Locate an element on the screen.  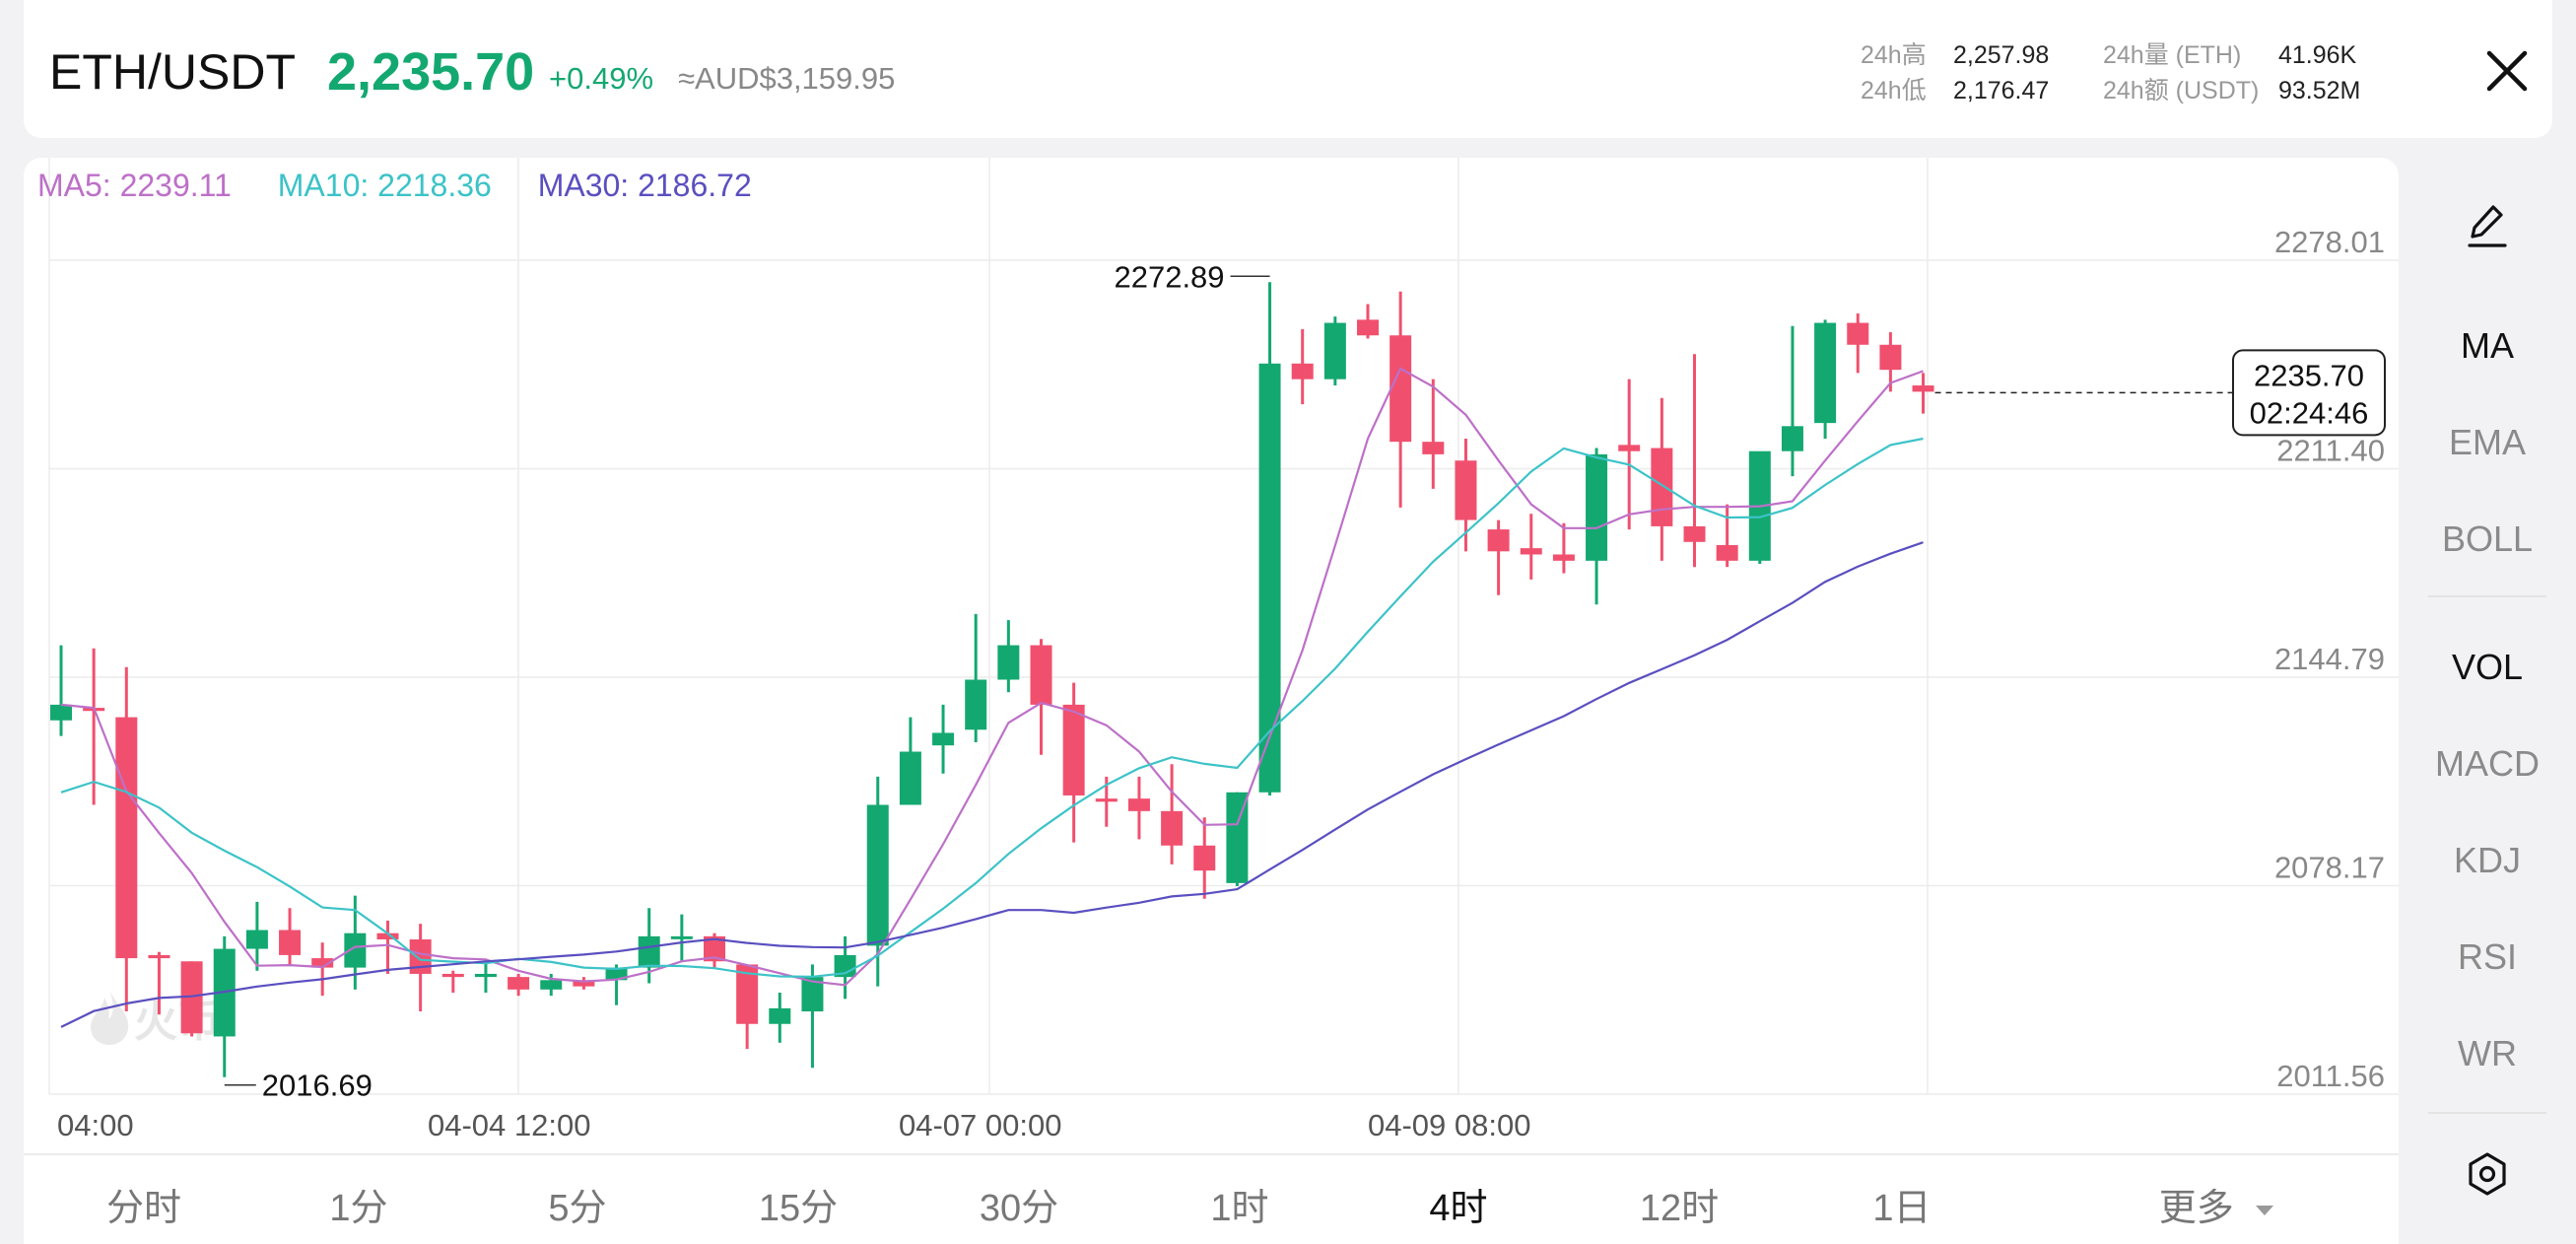
price-change-percent: +0.49% is located at coordinates (601, 78).